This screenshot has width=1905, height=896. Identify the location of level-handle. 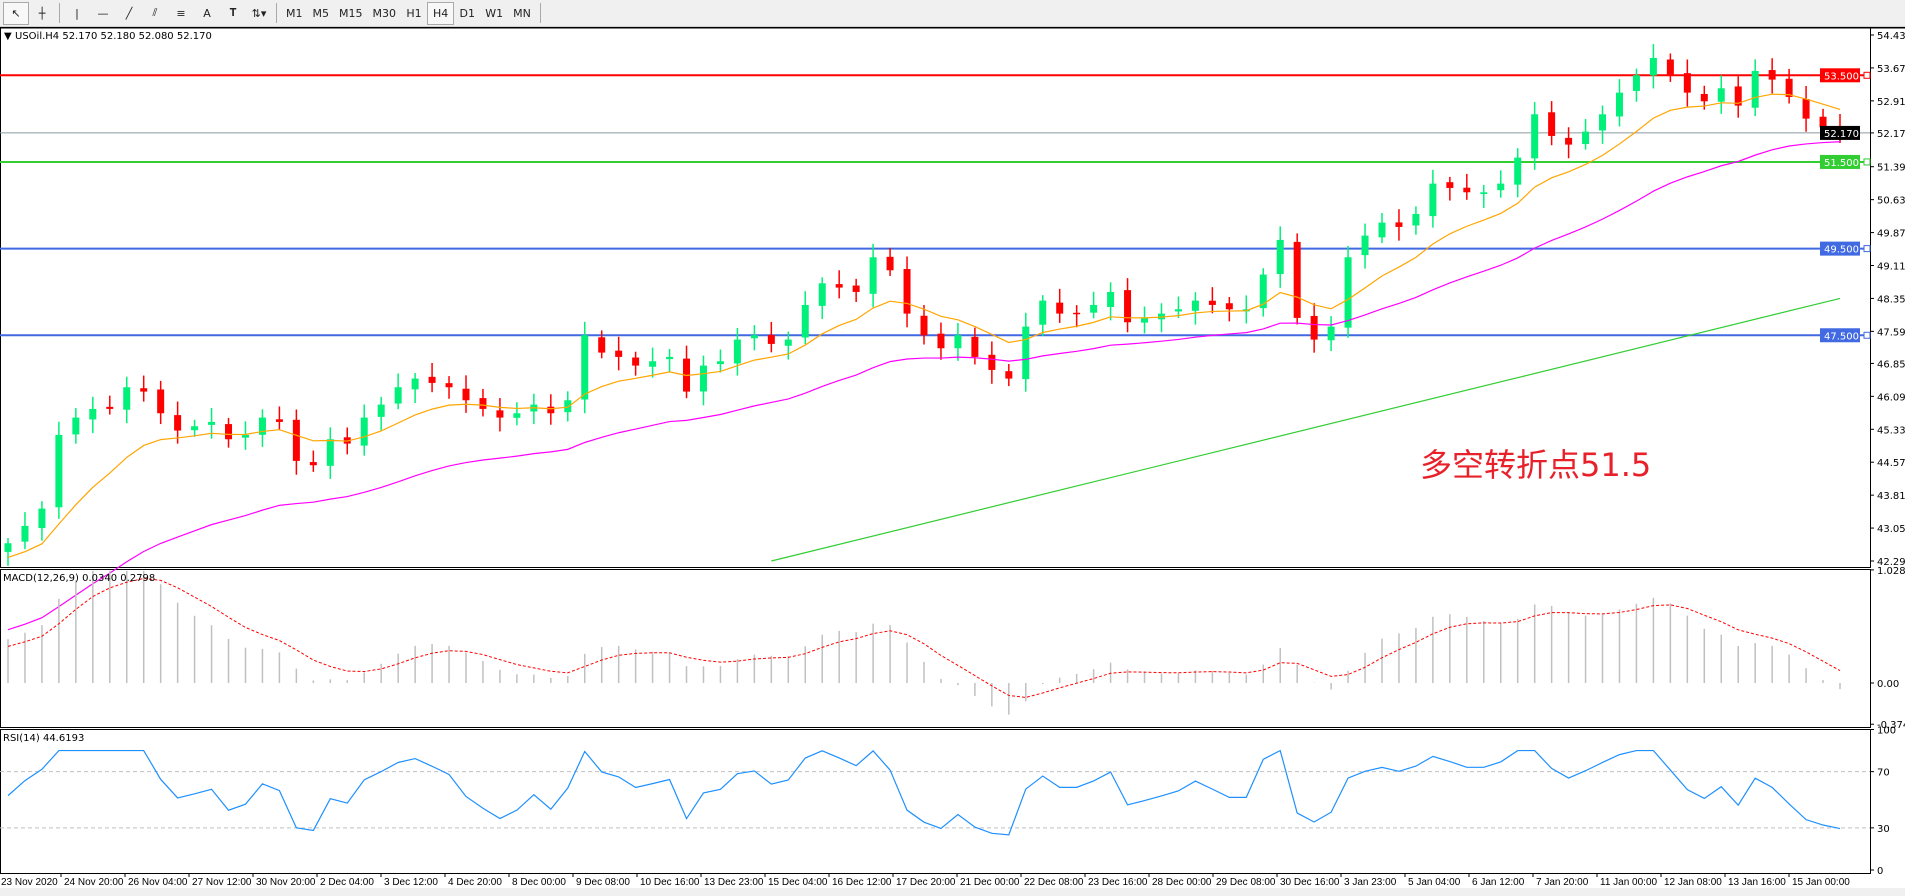
(1867, 249).